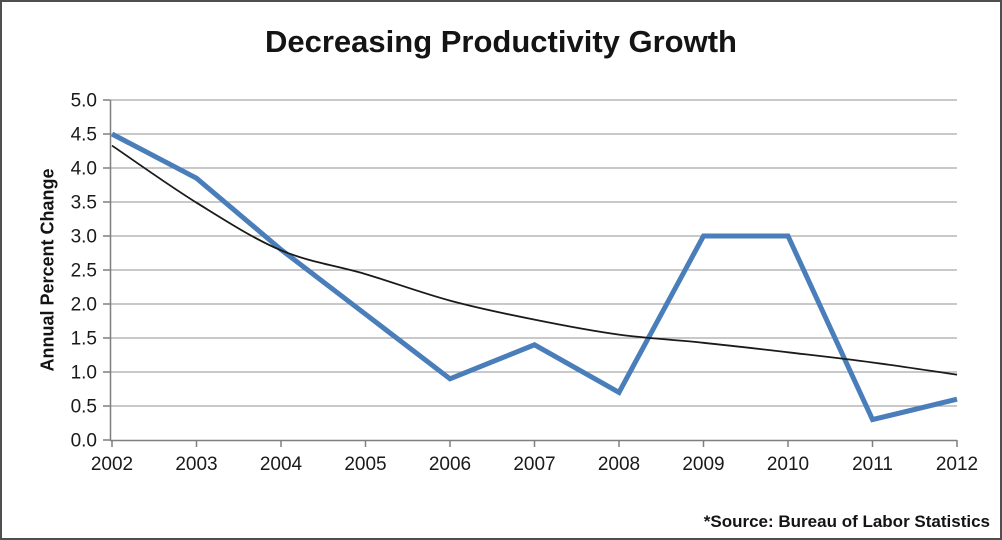 The height and width of the screenshot is (540, 1002). I want to click on y-tick-label: 3.0, so click(84, 237).